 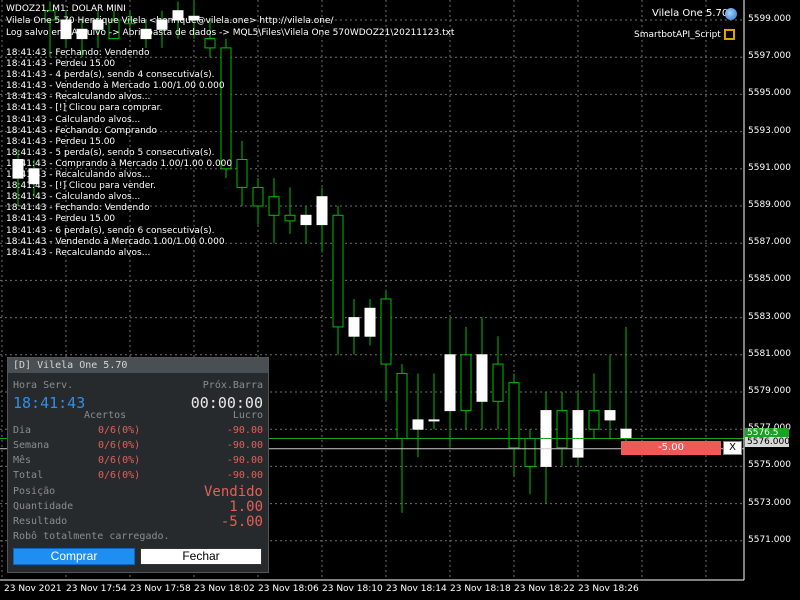 I want to click on time-axis-label: 23 Nov 18:10, so click(x=352, y=589).